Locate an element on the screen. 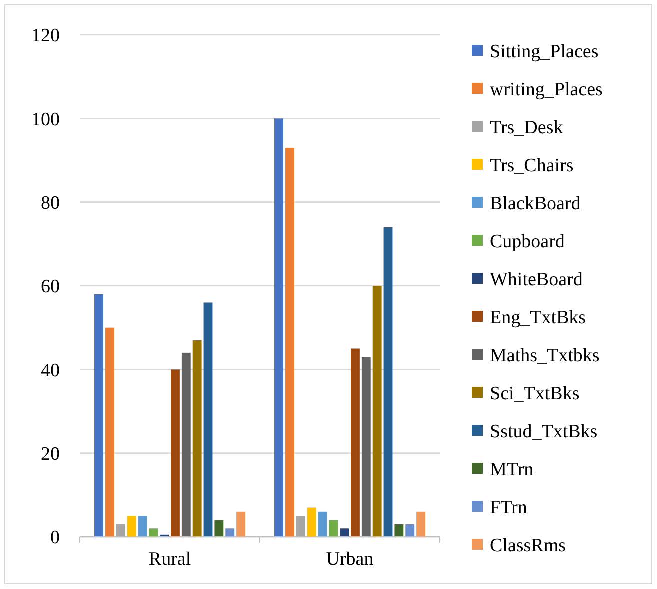 The image size is (657, 589). y-tick-label: 0 is located at coordinates (55, 538).